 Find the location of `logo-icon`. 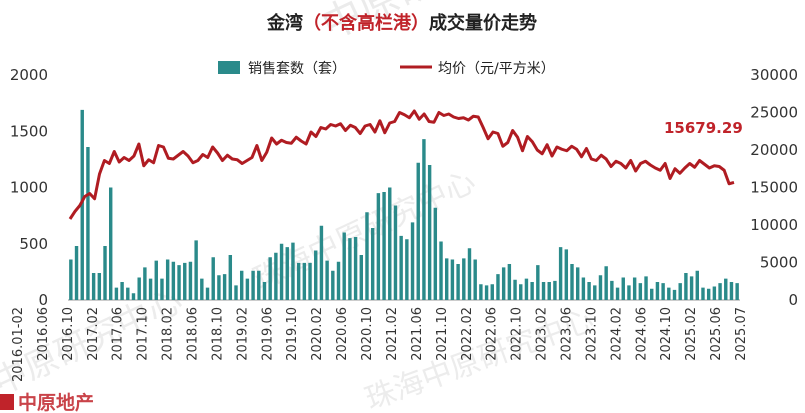

logo-icon is located at coordinates (7, 402).